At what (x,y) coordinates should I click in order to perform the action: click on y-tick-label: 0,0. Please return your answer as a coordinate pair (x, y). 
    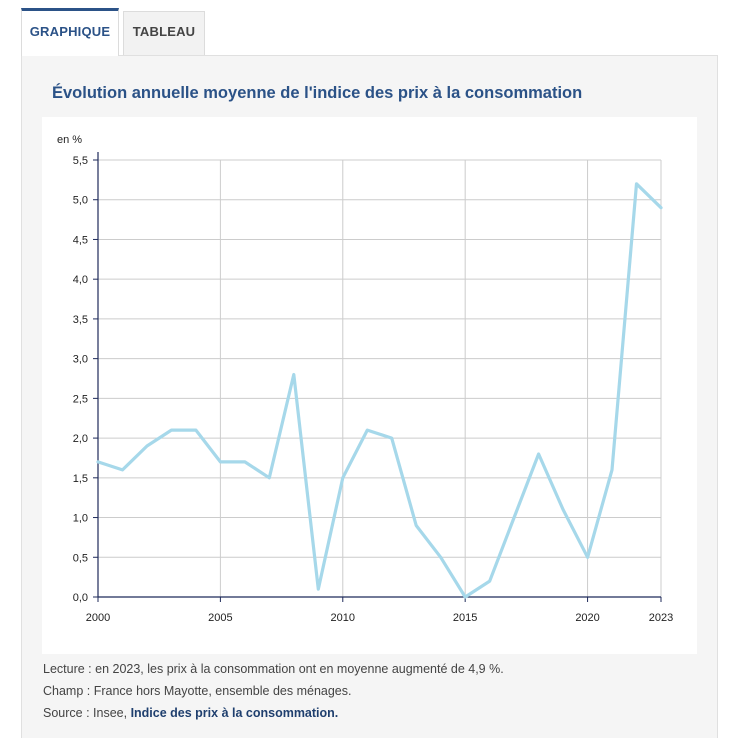
    Looking at the image, I should click on (80, 598).